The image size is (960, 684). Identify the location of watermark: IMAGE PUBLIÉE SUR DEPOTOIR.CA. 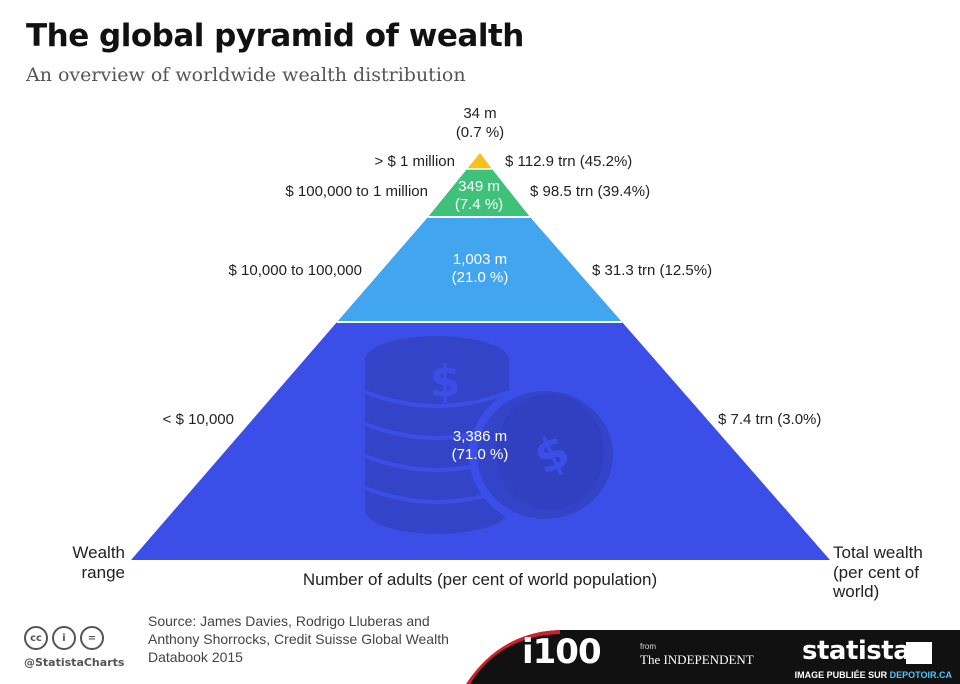
(873, 675).